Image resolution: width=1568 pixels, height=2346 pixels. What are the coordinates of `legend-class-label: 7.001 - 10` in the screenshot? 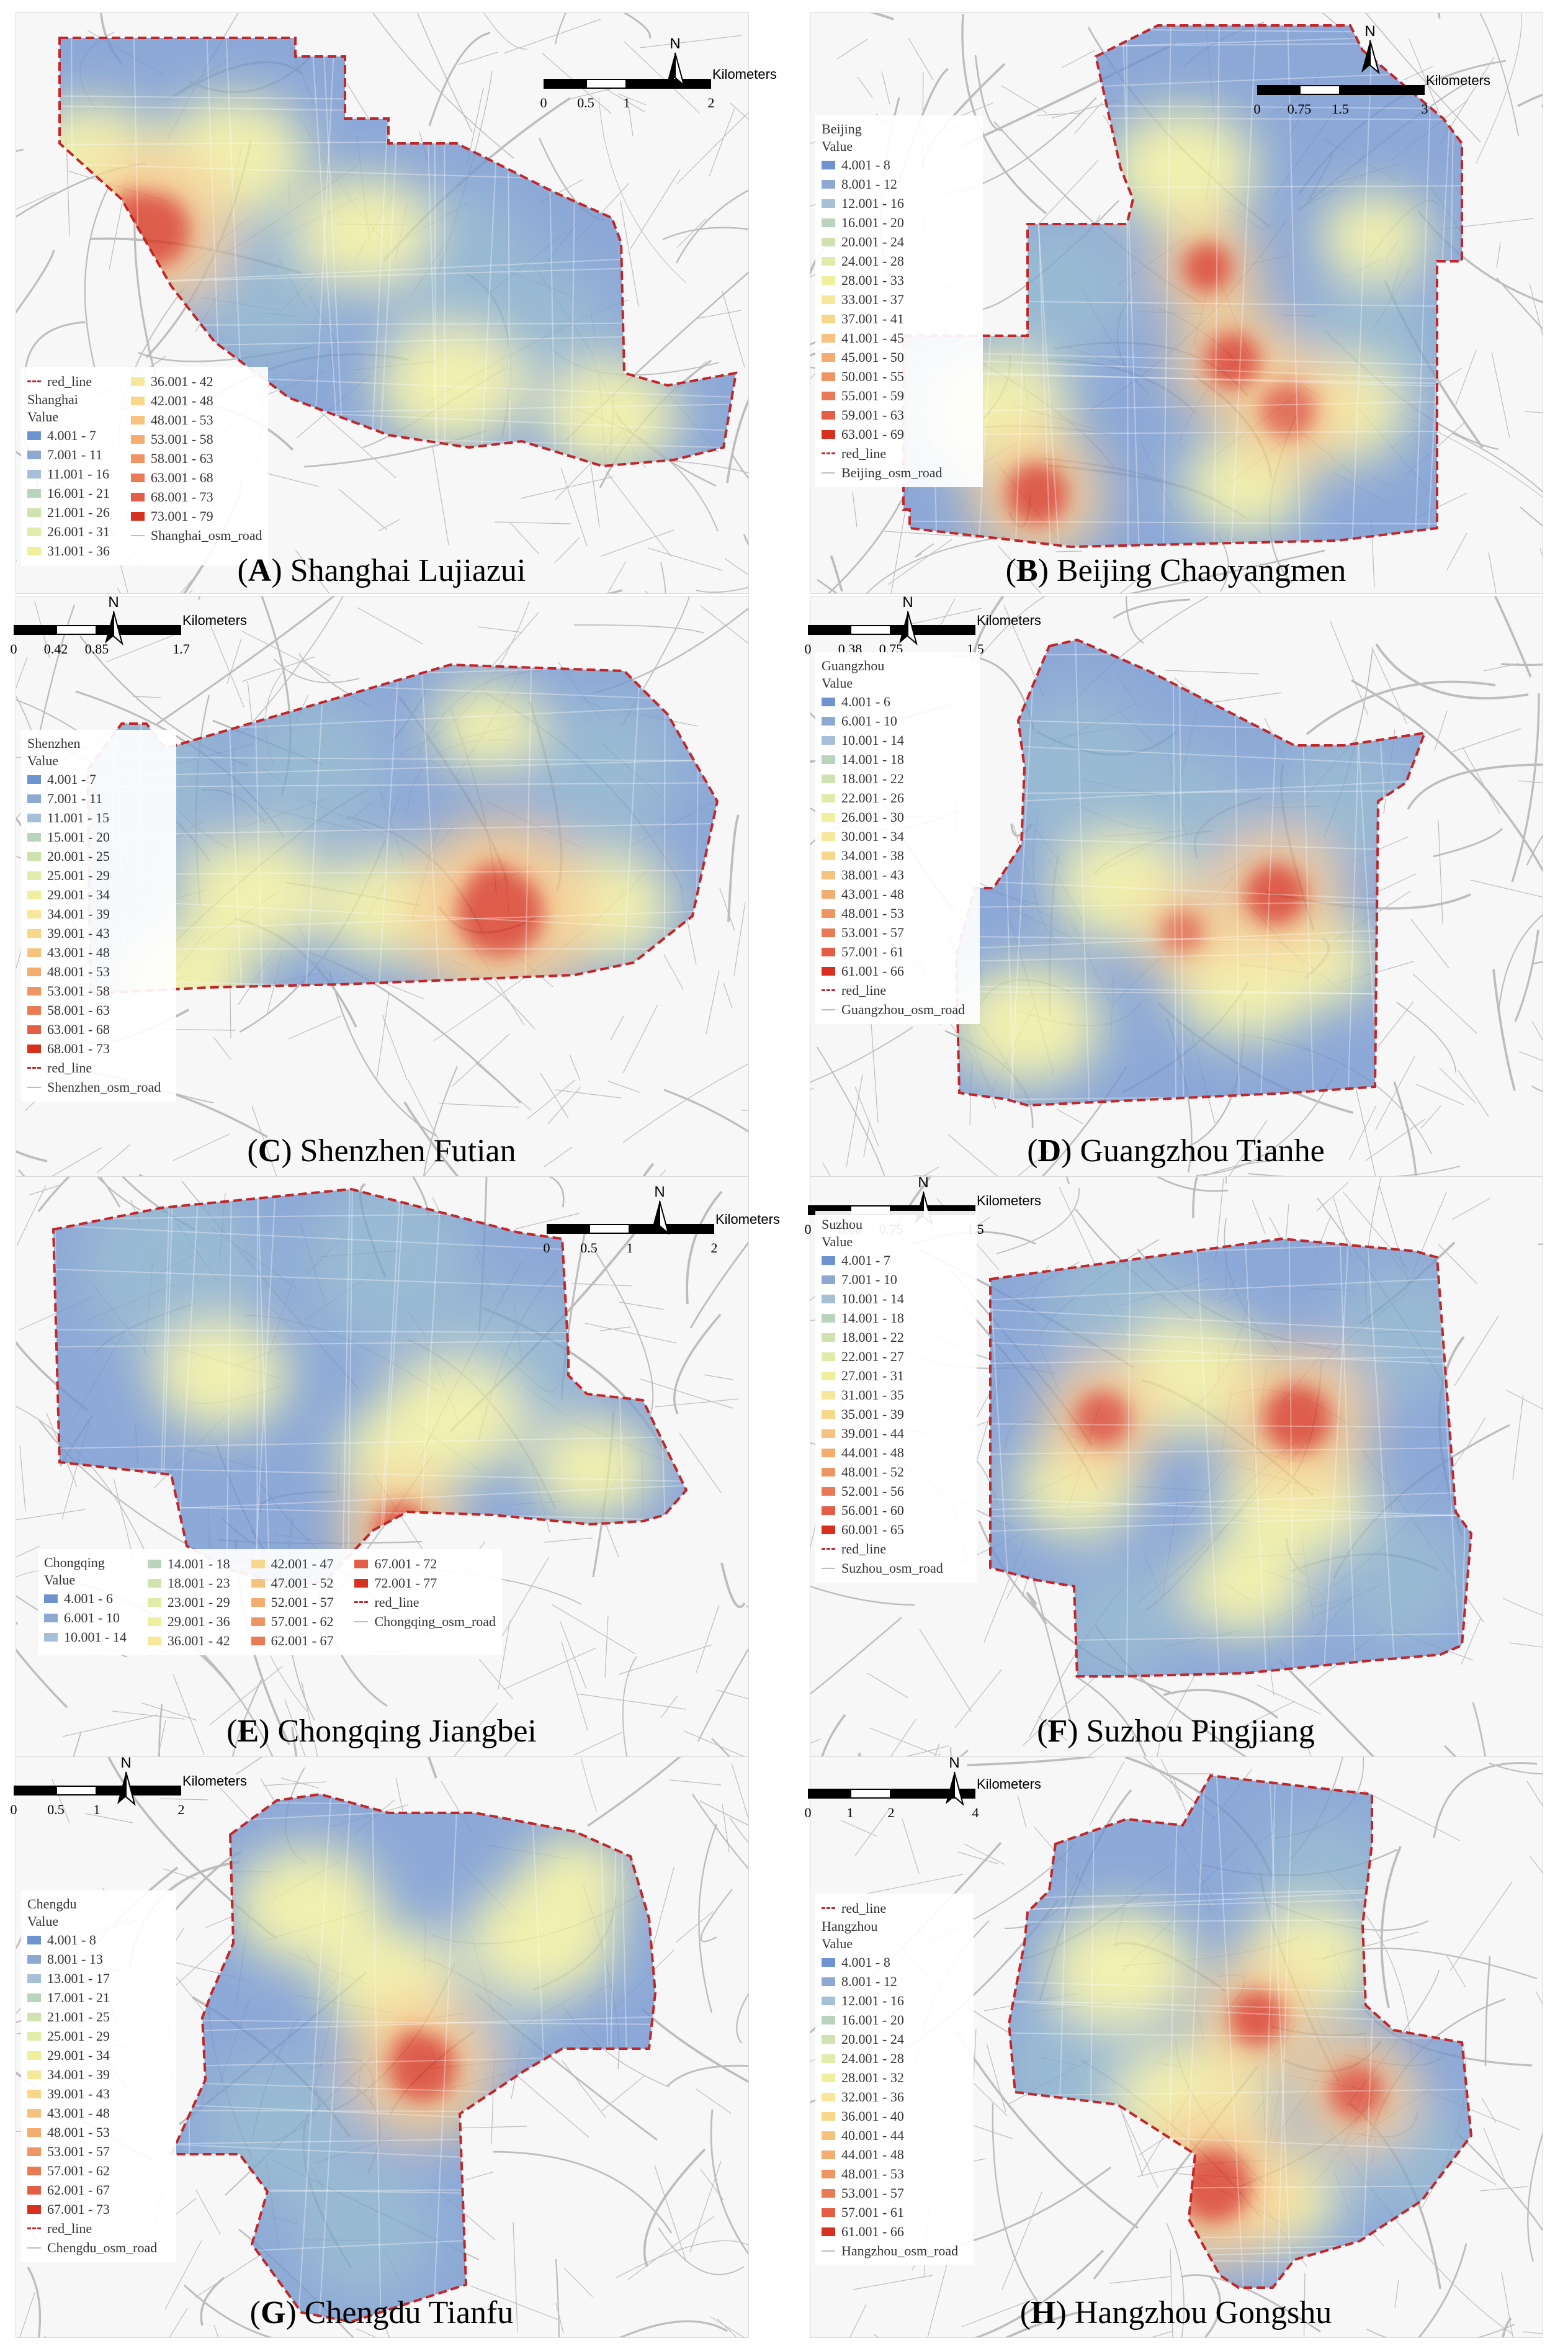 It's located at (869, 1279).